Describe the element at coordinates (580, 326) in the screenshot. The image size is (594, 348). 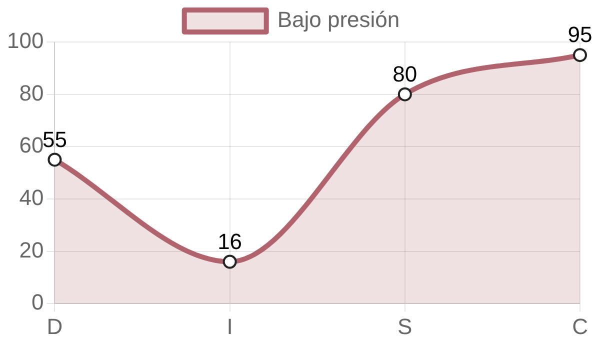
I see `x-tick-label: C` at that location.